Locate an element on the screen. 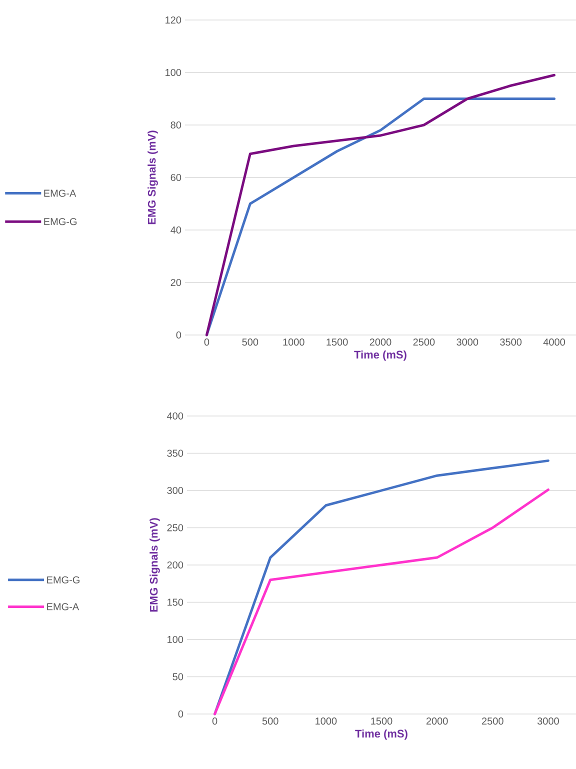 This screenshot has height=769, width=576. y-tick-label: 40 is located at coordinates (176, 230).